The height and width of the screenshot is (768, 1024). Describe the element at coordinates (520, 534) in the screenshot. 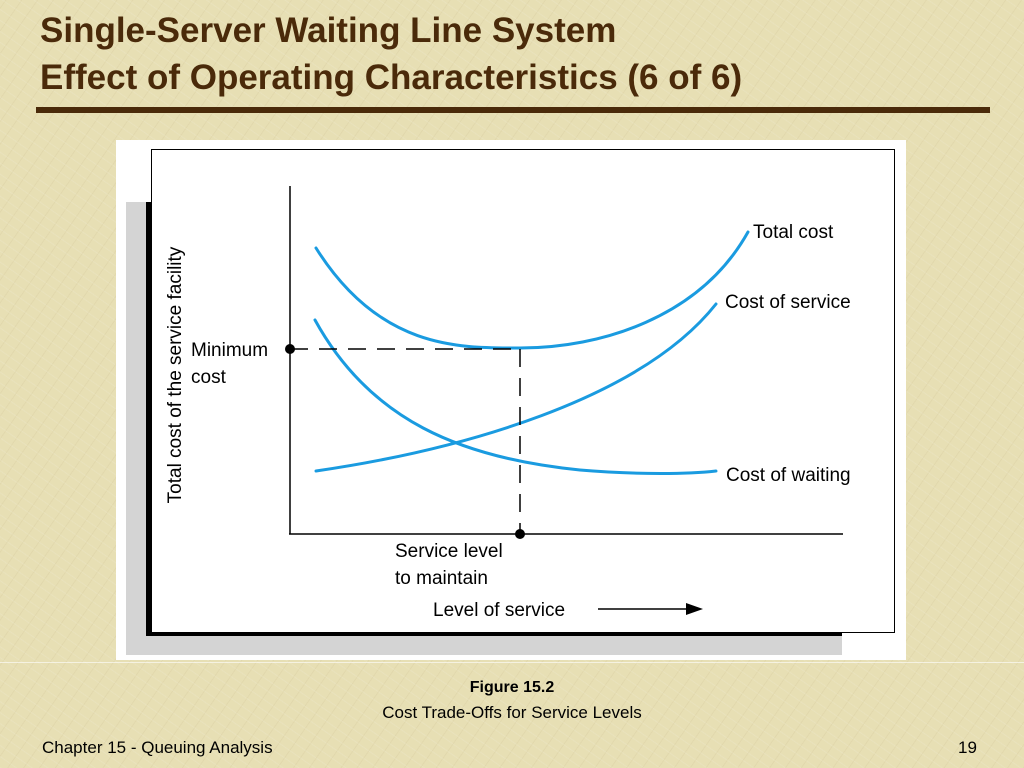

I see `service-level-point` at that location.